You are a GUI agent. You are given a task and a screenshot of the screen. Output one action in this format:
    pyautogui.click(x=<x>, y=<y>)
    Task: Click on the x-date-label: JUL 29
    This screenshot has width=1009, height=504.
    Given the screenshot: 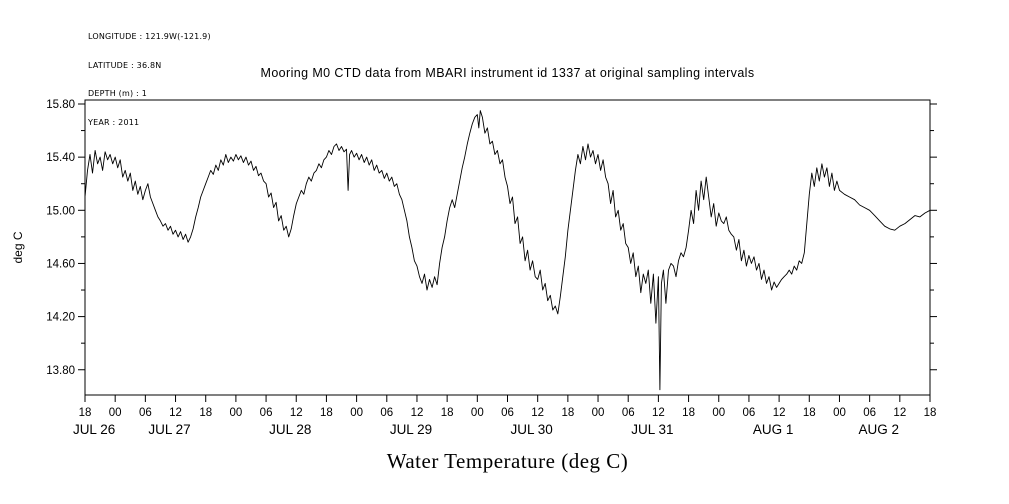 What is the action you would take?
    pyautogui.click(x=411, y=429)
    